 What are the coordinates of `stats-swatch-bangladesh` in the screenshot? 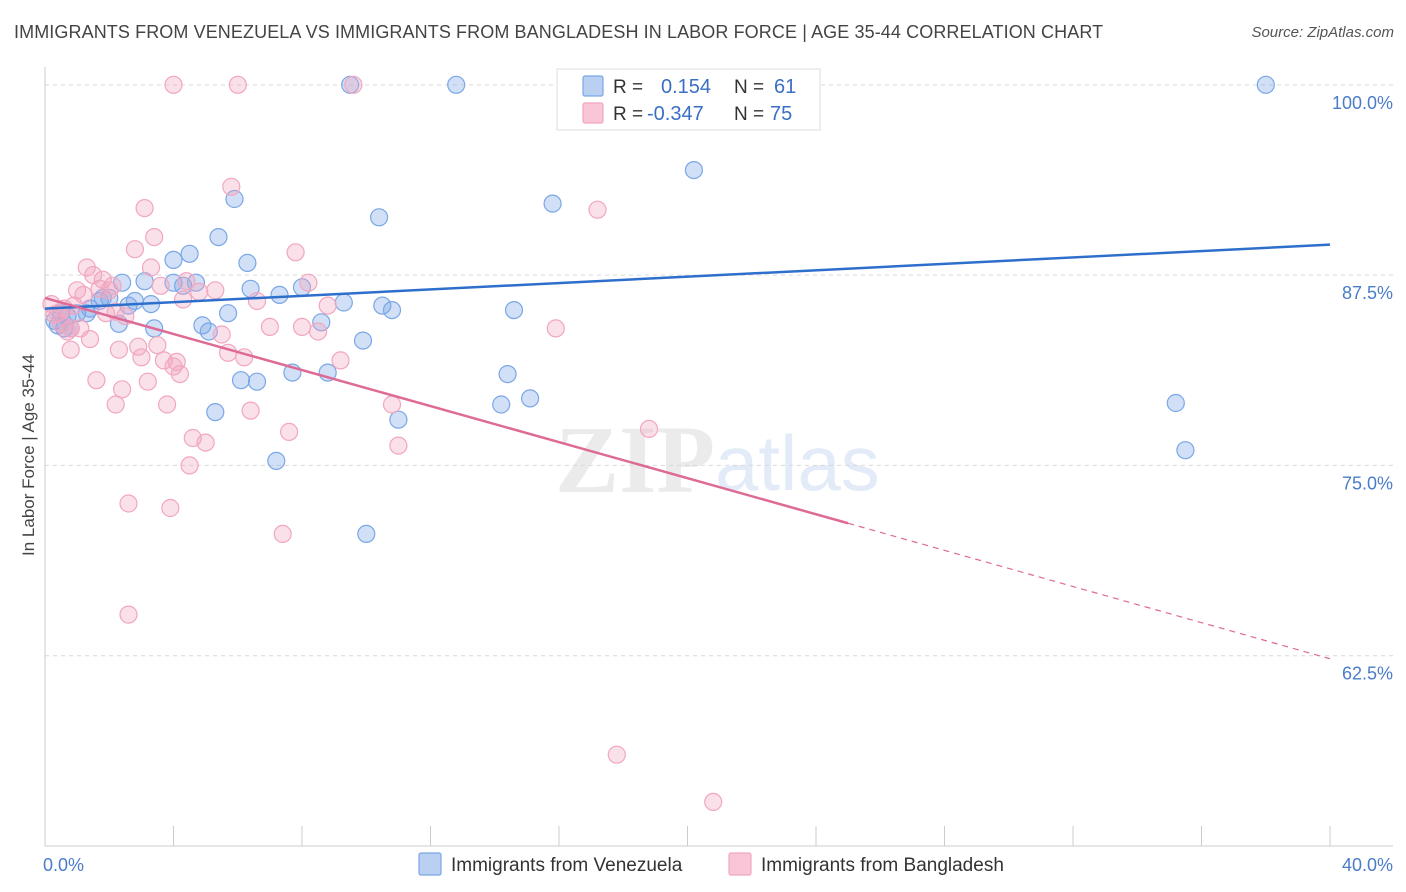 It's located at (593, 113).